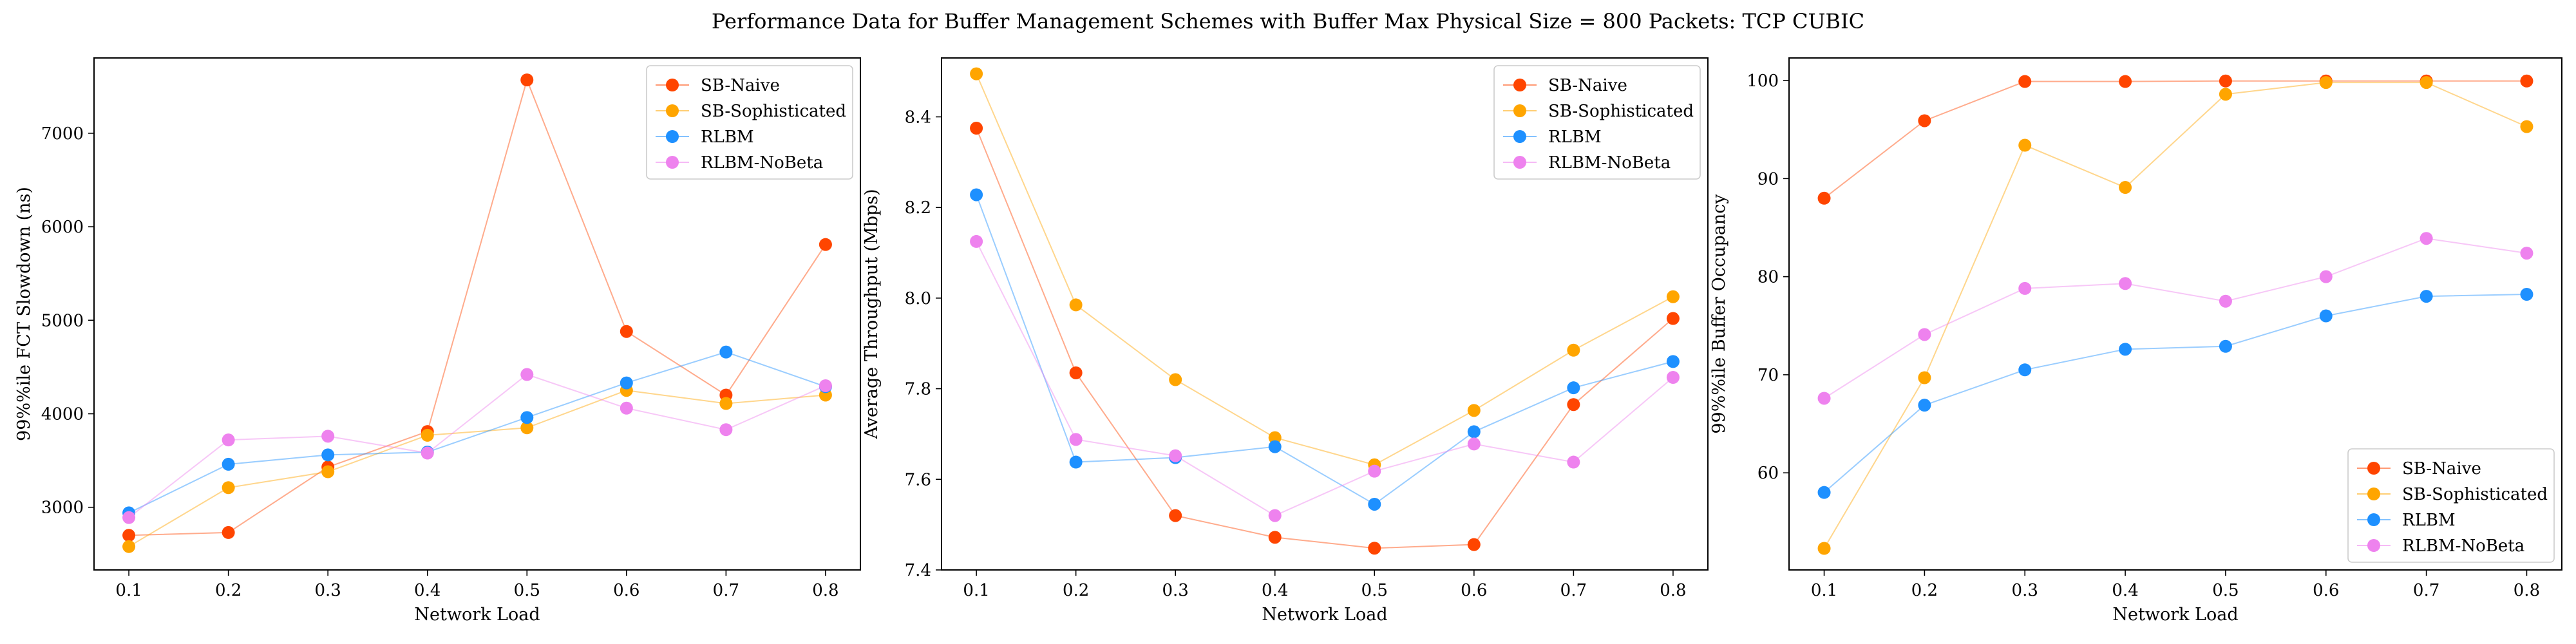  What do you see at coordinates (872, 314) in the screenshot?
I see `y-axis-label: Average Throughput (Mbps)` at bounding box center [872, 314].